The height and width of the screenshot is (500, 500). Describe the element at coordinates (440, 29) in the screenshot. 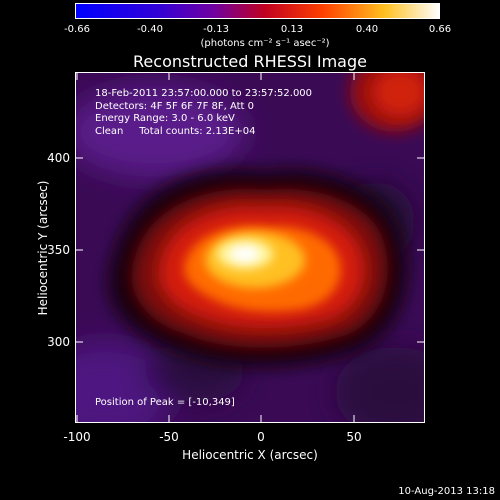

I see `colorbar-tick: 0.66` at that location.